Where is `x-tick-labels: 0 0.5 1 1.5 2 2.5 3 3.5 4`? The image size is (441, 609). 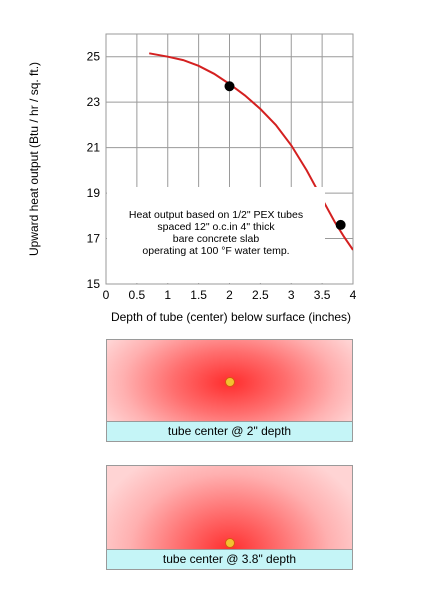
x-tick-labels: 0 0.5 1 1.5 2 2.5 3 3.5 4 is located at coordinates (230, 295).